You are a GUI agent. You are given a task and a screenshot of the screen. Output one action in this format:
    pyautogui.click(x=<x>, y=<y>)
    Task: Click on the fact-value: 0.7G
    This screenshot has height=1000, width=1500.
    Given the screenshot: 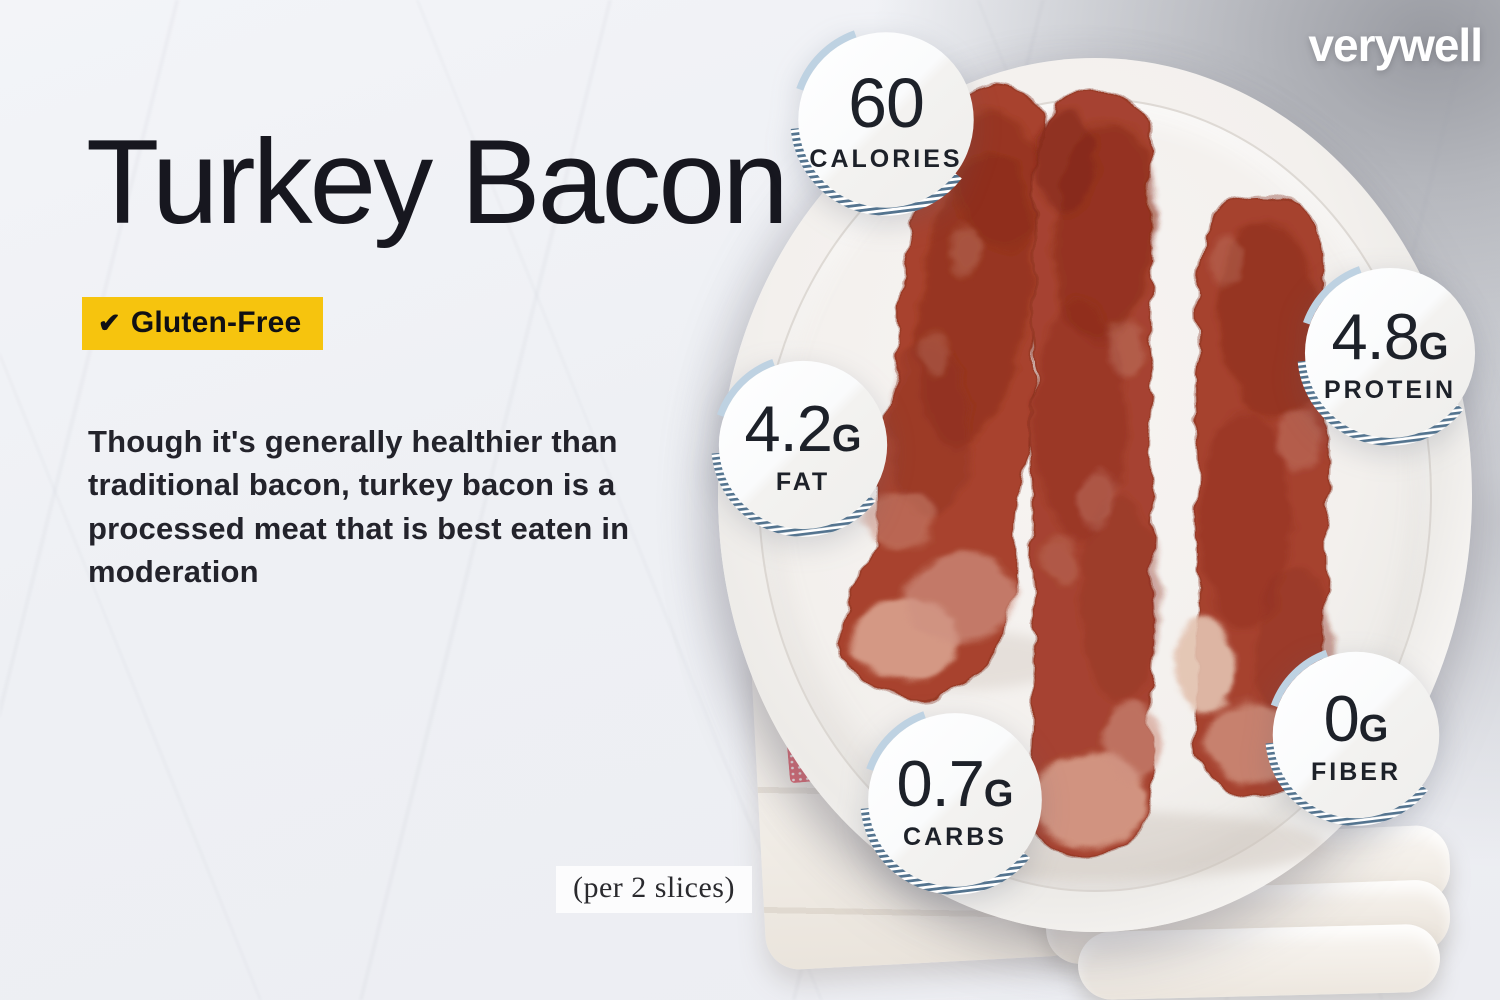 What is the action you would take?
    pyautogui.click(x=955, y=783)
    